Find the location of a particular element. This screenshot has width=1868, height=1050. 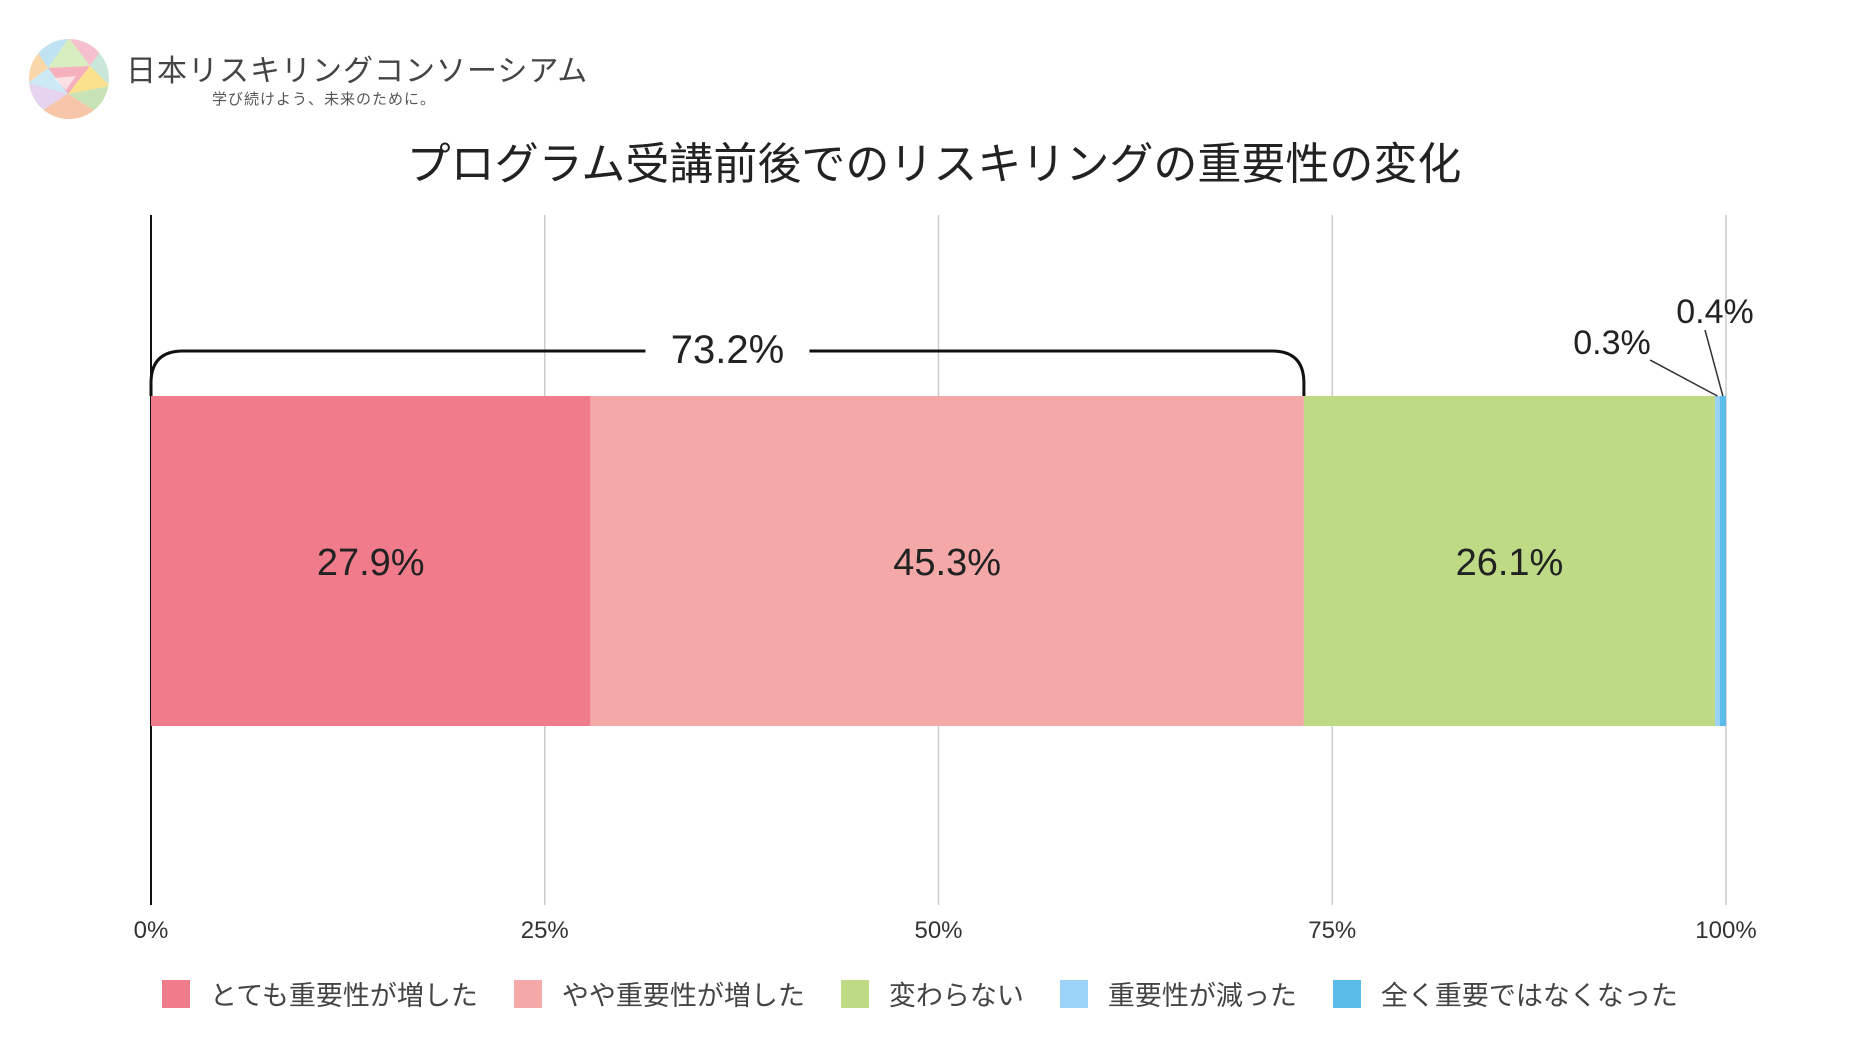

bracket-right-arm is located at coordinates (1057, 372).